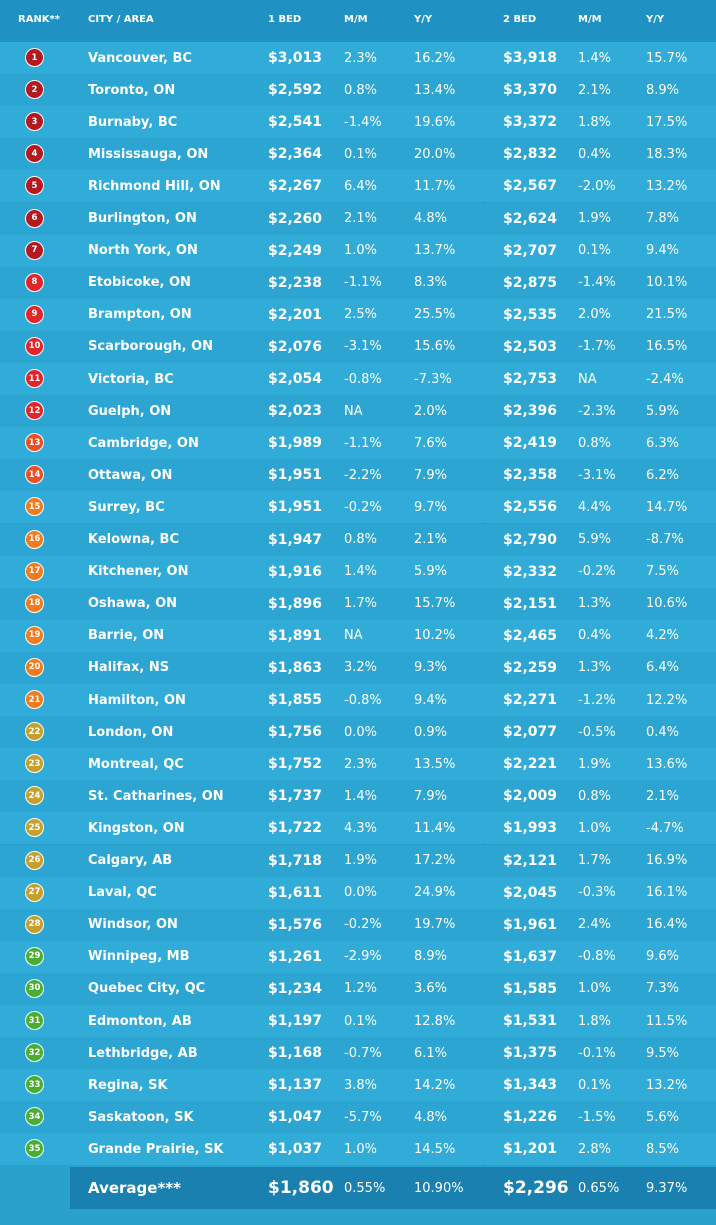 Image resolution: width=716 pixels, height=1225 pixels. What do you see at coordinates (595, 1149) in the screenshot?
I see `two-bed-mm: 2.8%` at bounding box center [595, 1149].